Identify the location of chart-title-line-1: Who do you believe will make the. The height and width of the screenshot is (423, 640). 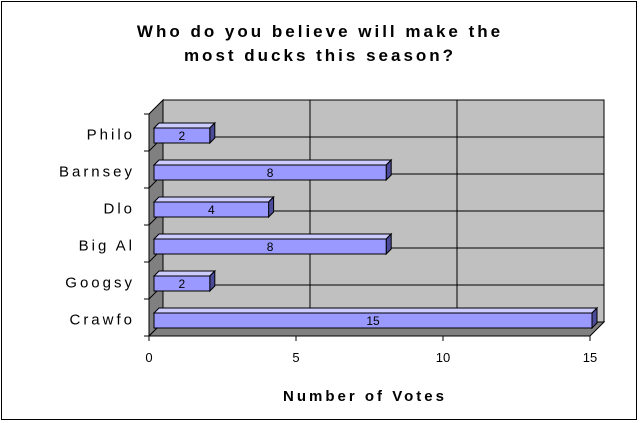
(320, 31).